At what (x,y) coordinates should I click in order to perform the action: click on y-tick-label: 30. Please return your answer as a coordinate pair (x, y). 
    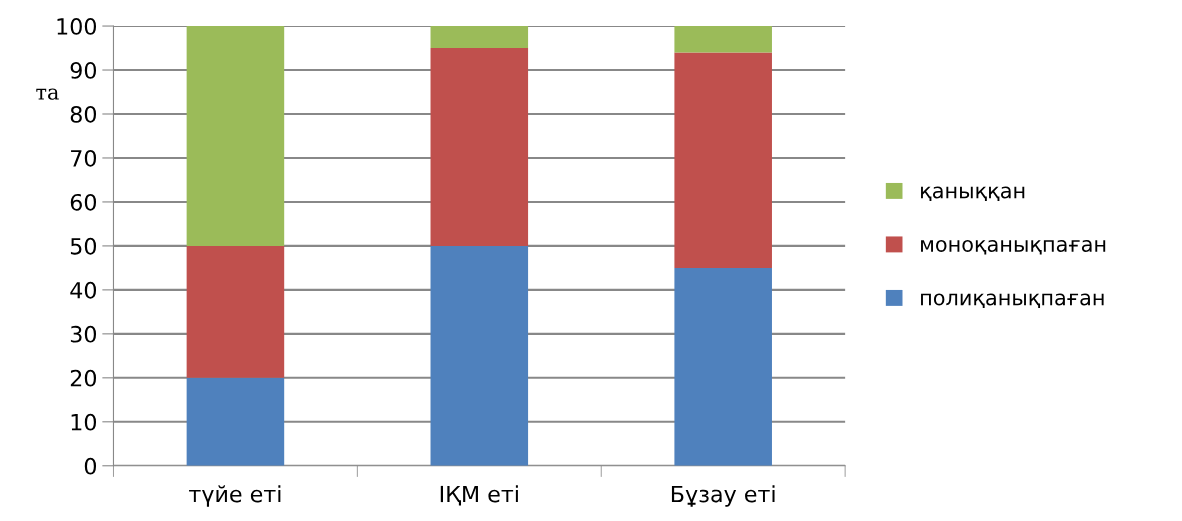
    Looking at the image, I should click on (83, 334).